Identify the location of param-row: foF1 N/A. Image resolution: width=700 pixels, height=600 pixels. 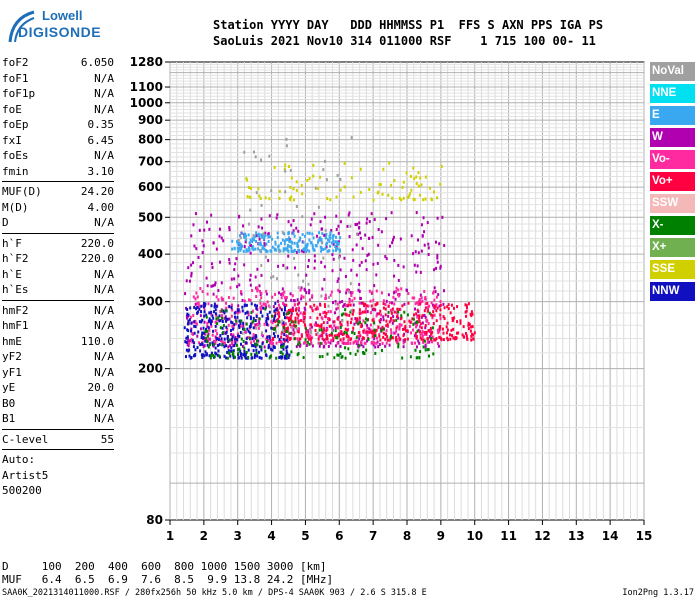
(58, 79).